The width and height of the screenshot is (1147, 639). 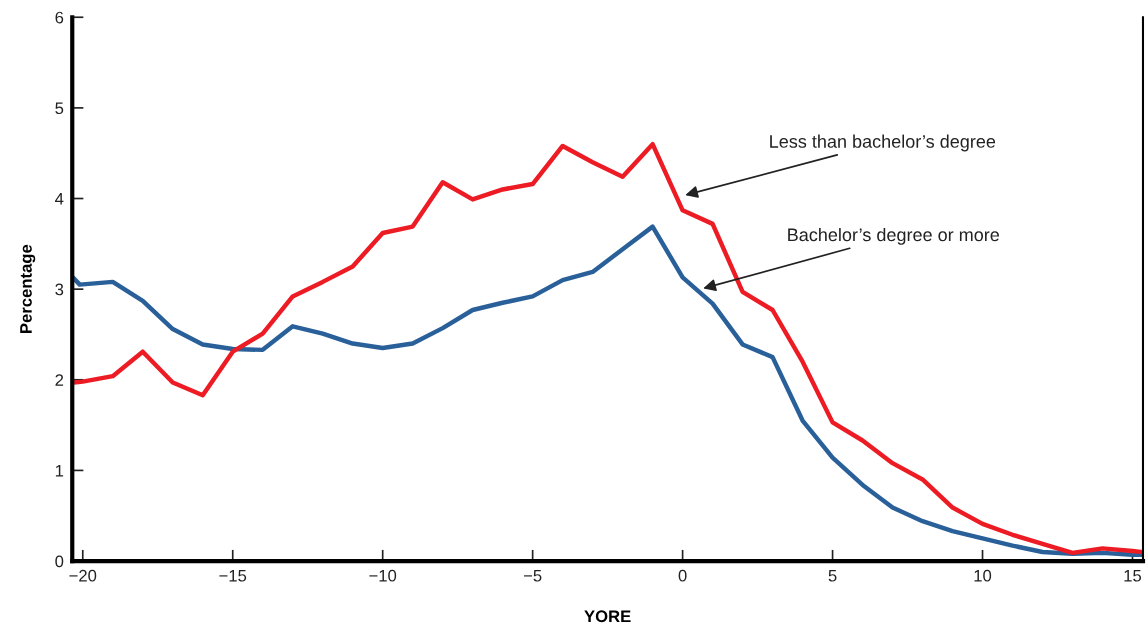 I want to click on y-tick-label: 4, so click(x=59, y=199).